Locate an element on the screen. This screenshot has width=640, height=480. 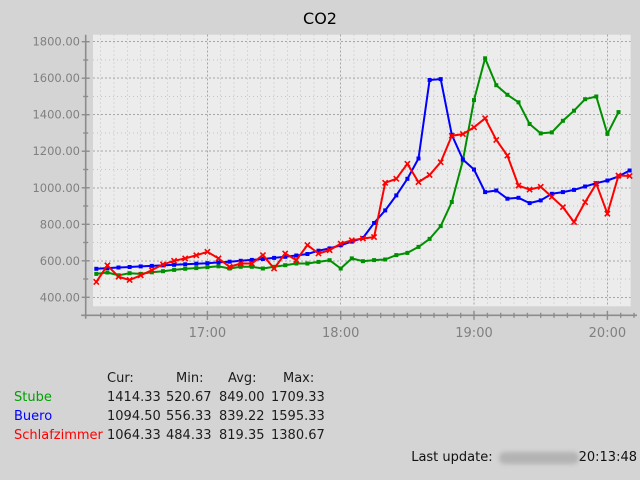
y-axis-tick-label: 1200.00 is located at coordinates (56, 151).